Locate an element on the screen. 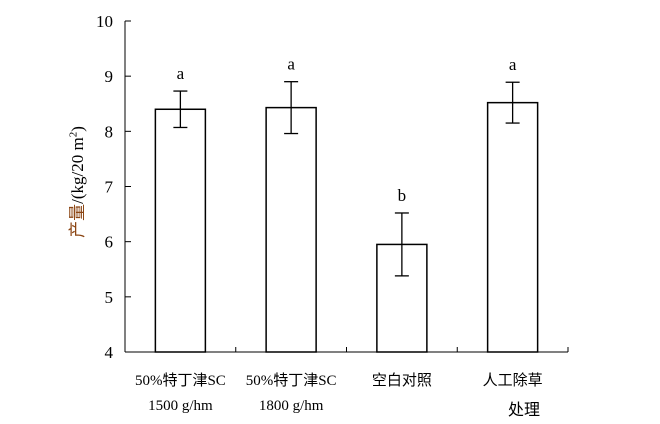 This screenshot has width=660, height=424. y-tick-label: 9 is located at coordinates (109, 76).